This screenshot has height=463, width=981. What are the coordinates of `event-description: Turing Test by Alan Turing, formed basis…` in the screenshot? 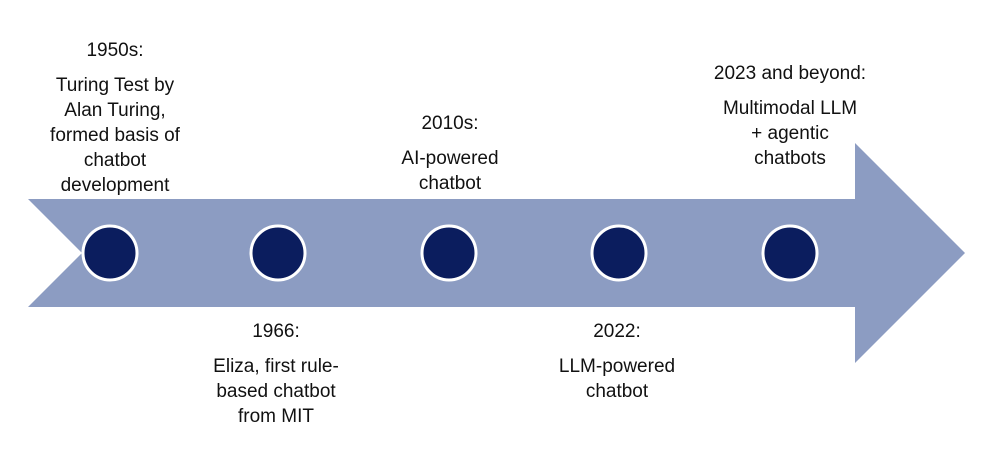 It's located at (115, 135).